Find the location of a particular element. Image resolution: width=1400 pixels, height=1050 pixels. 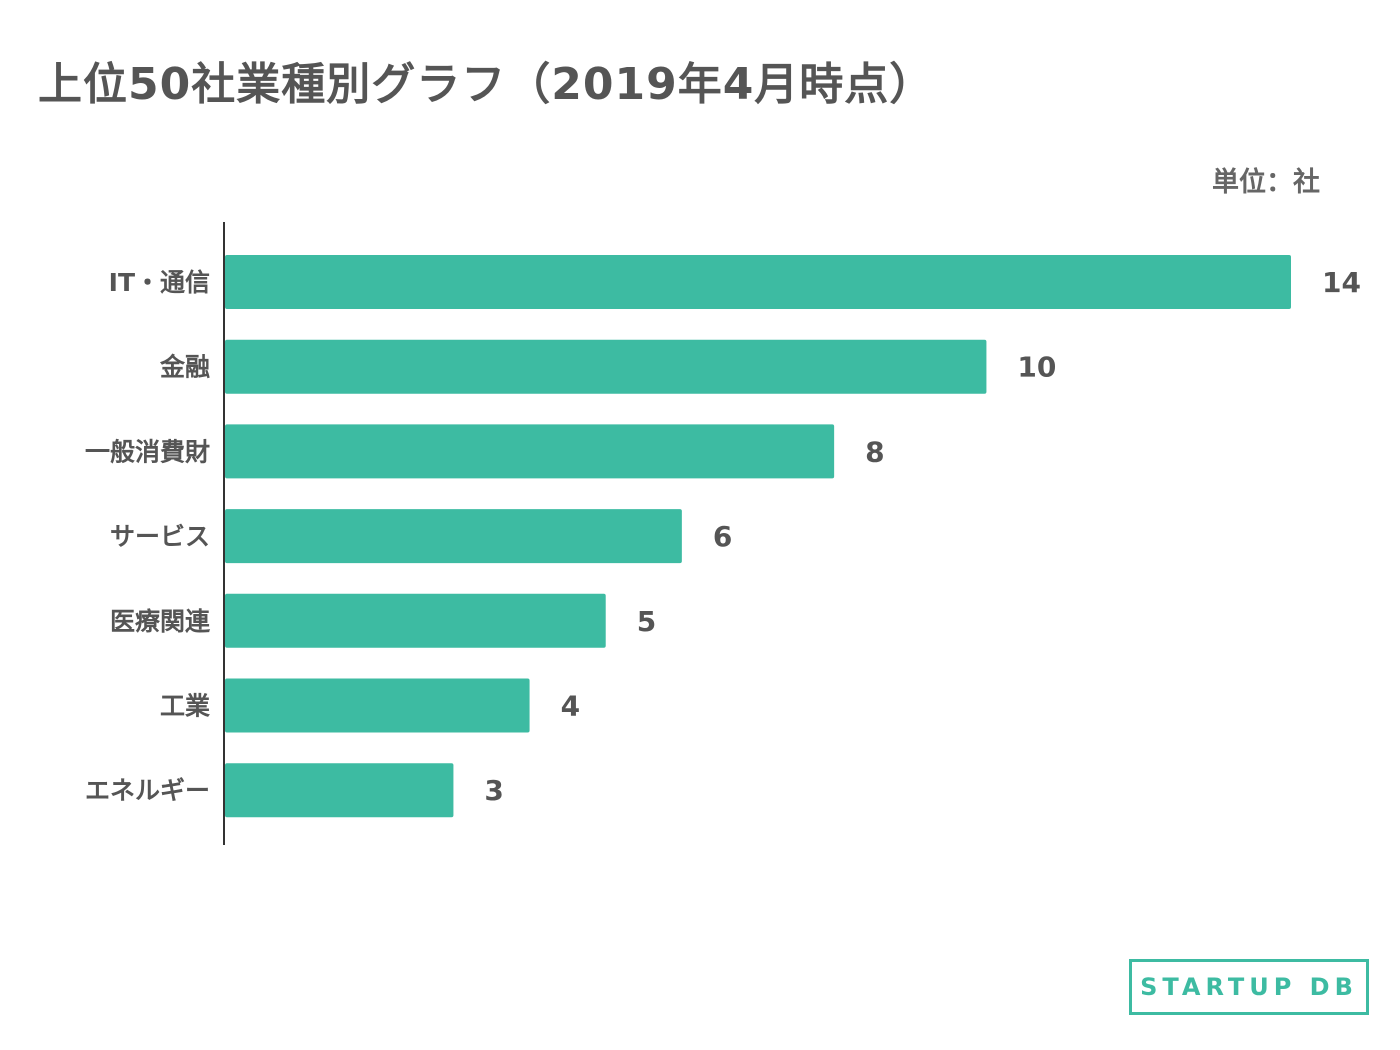

value-label: 6 is located at coordinates (722, 536).